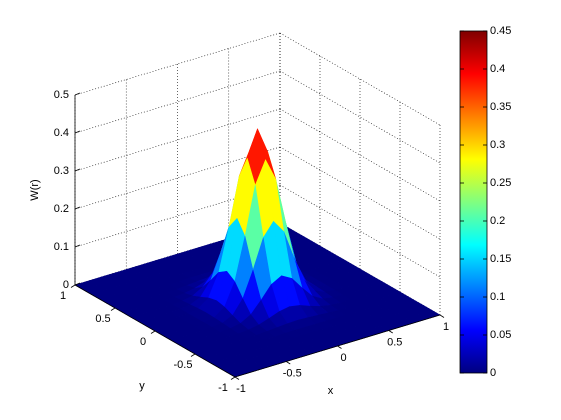 This screenshot has height=420, width=561. What do you see at coordinates (102, 319) in the screenshot?
I see `y-tick-label: 0.5` at bounding box center [102, 319].